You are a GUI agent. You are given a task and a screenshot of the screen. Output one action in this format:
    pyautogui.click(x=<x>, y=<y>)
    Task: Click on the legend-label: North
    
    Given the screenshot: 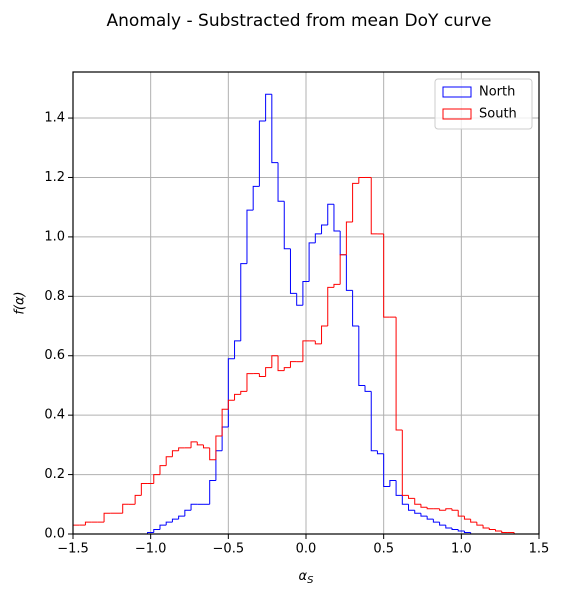 What is the action you would take?
    pyautogui.click(x=497, y=92)
    